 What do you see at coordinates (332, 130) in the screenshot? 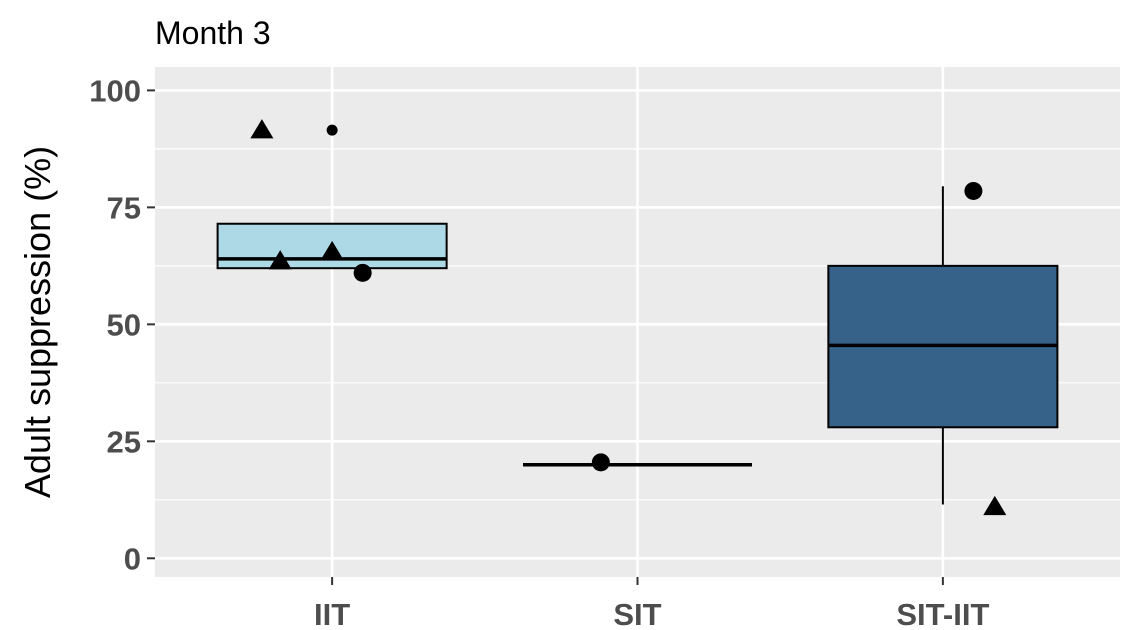
I see `outlier-point` at bounding box center [332, 130].